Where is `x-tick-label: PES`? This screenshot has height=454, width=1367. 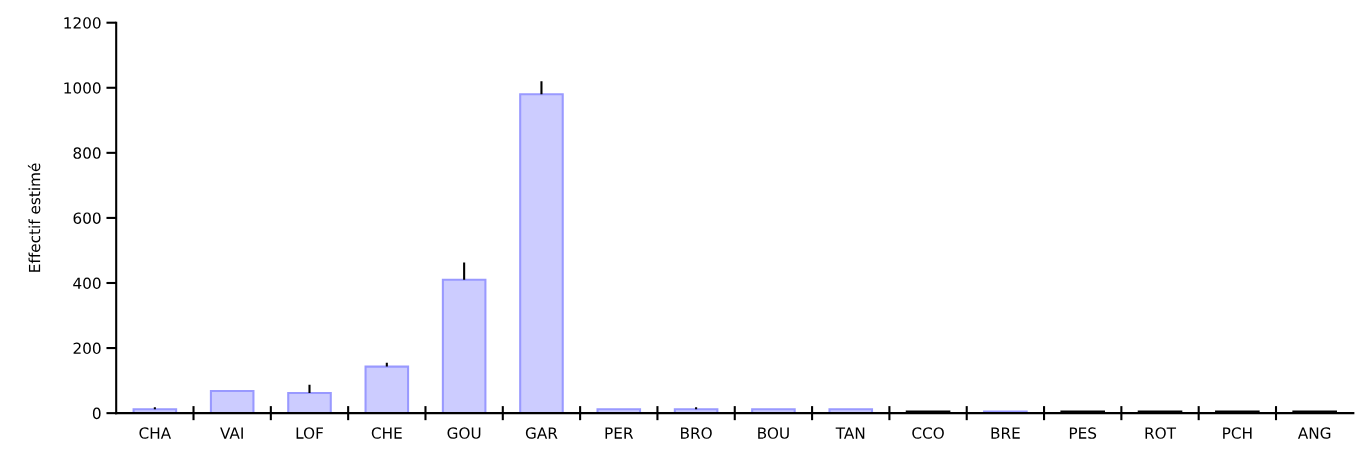
x-tick-label: PES is located at coordinates (1083, 433).